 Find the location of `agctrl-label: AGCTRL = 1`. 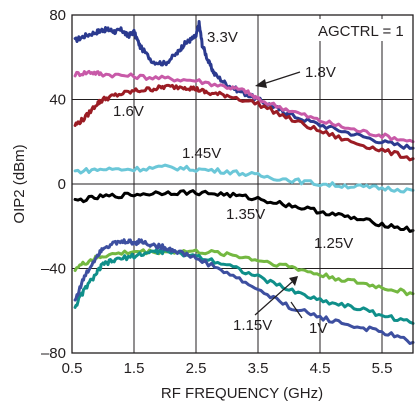

agctrl-label: AGCTRL = 1 is located at coordinates (361, 31).